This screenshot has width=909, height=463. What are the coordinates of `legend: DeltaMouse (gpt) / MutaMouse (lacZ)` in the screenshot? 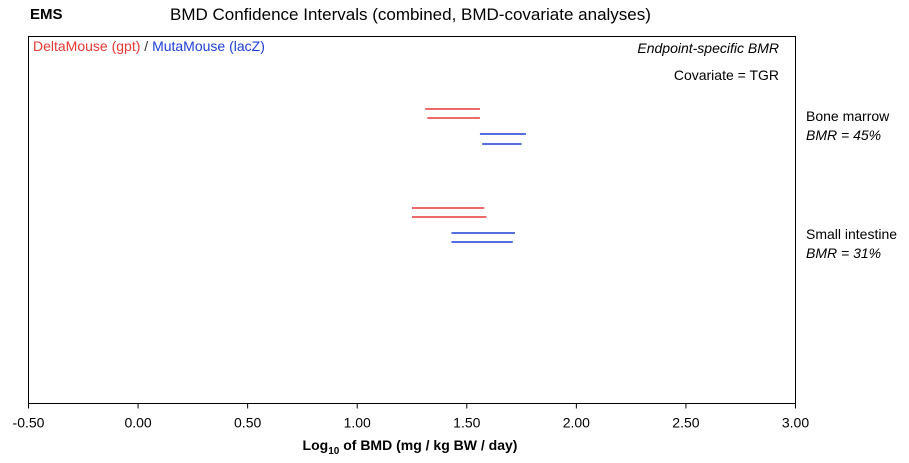 It's located at (149, 46).